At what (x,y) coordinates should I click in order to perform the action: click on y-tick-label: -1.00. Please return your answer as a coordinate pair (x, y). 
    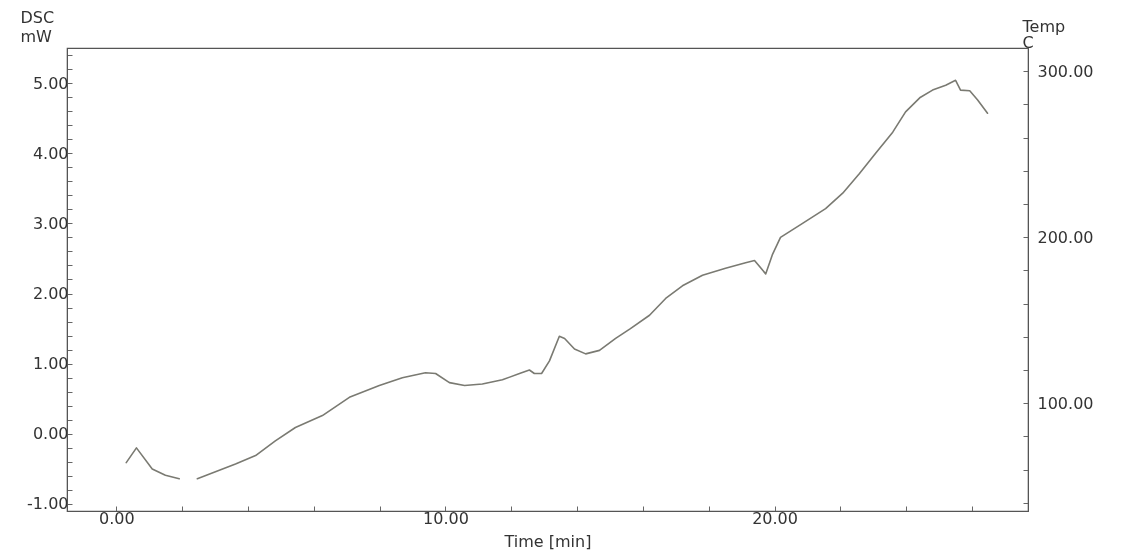
    Looking at the image, I should click on (48, 504).